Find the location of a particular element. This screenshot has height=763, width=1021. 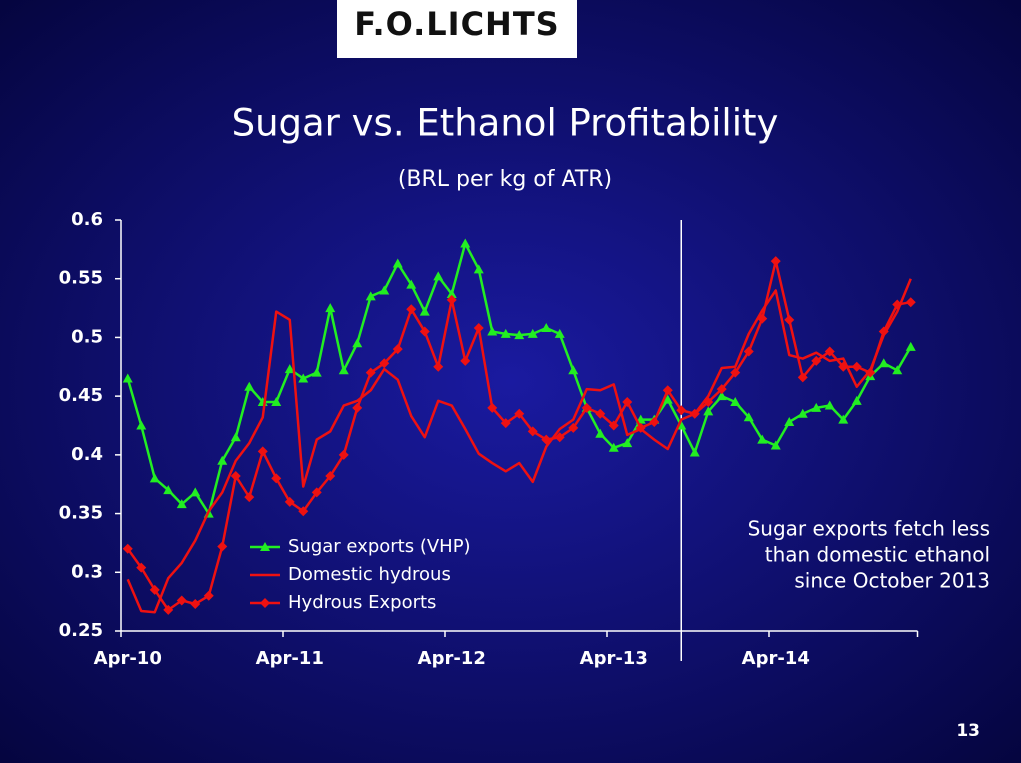

legend-label: Hydrous Exports is located at coordinates (362, 602).